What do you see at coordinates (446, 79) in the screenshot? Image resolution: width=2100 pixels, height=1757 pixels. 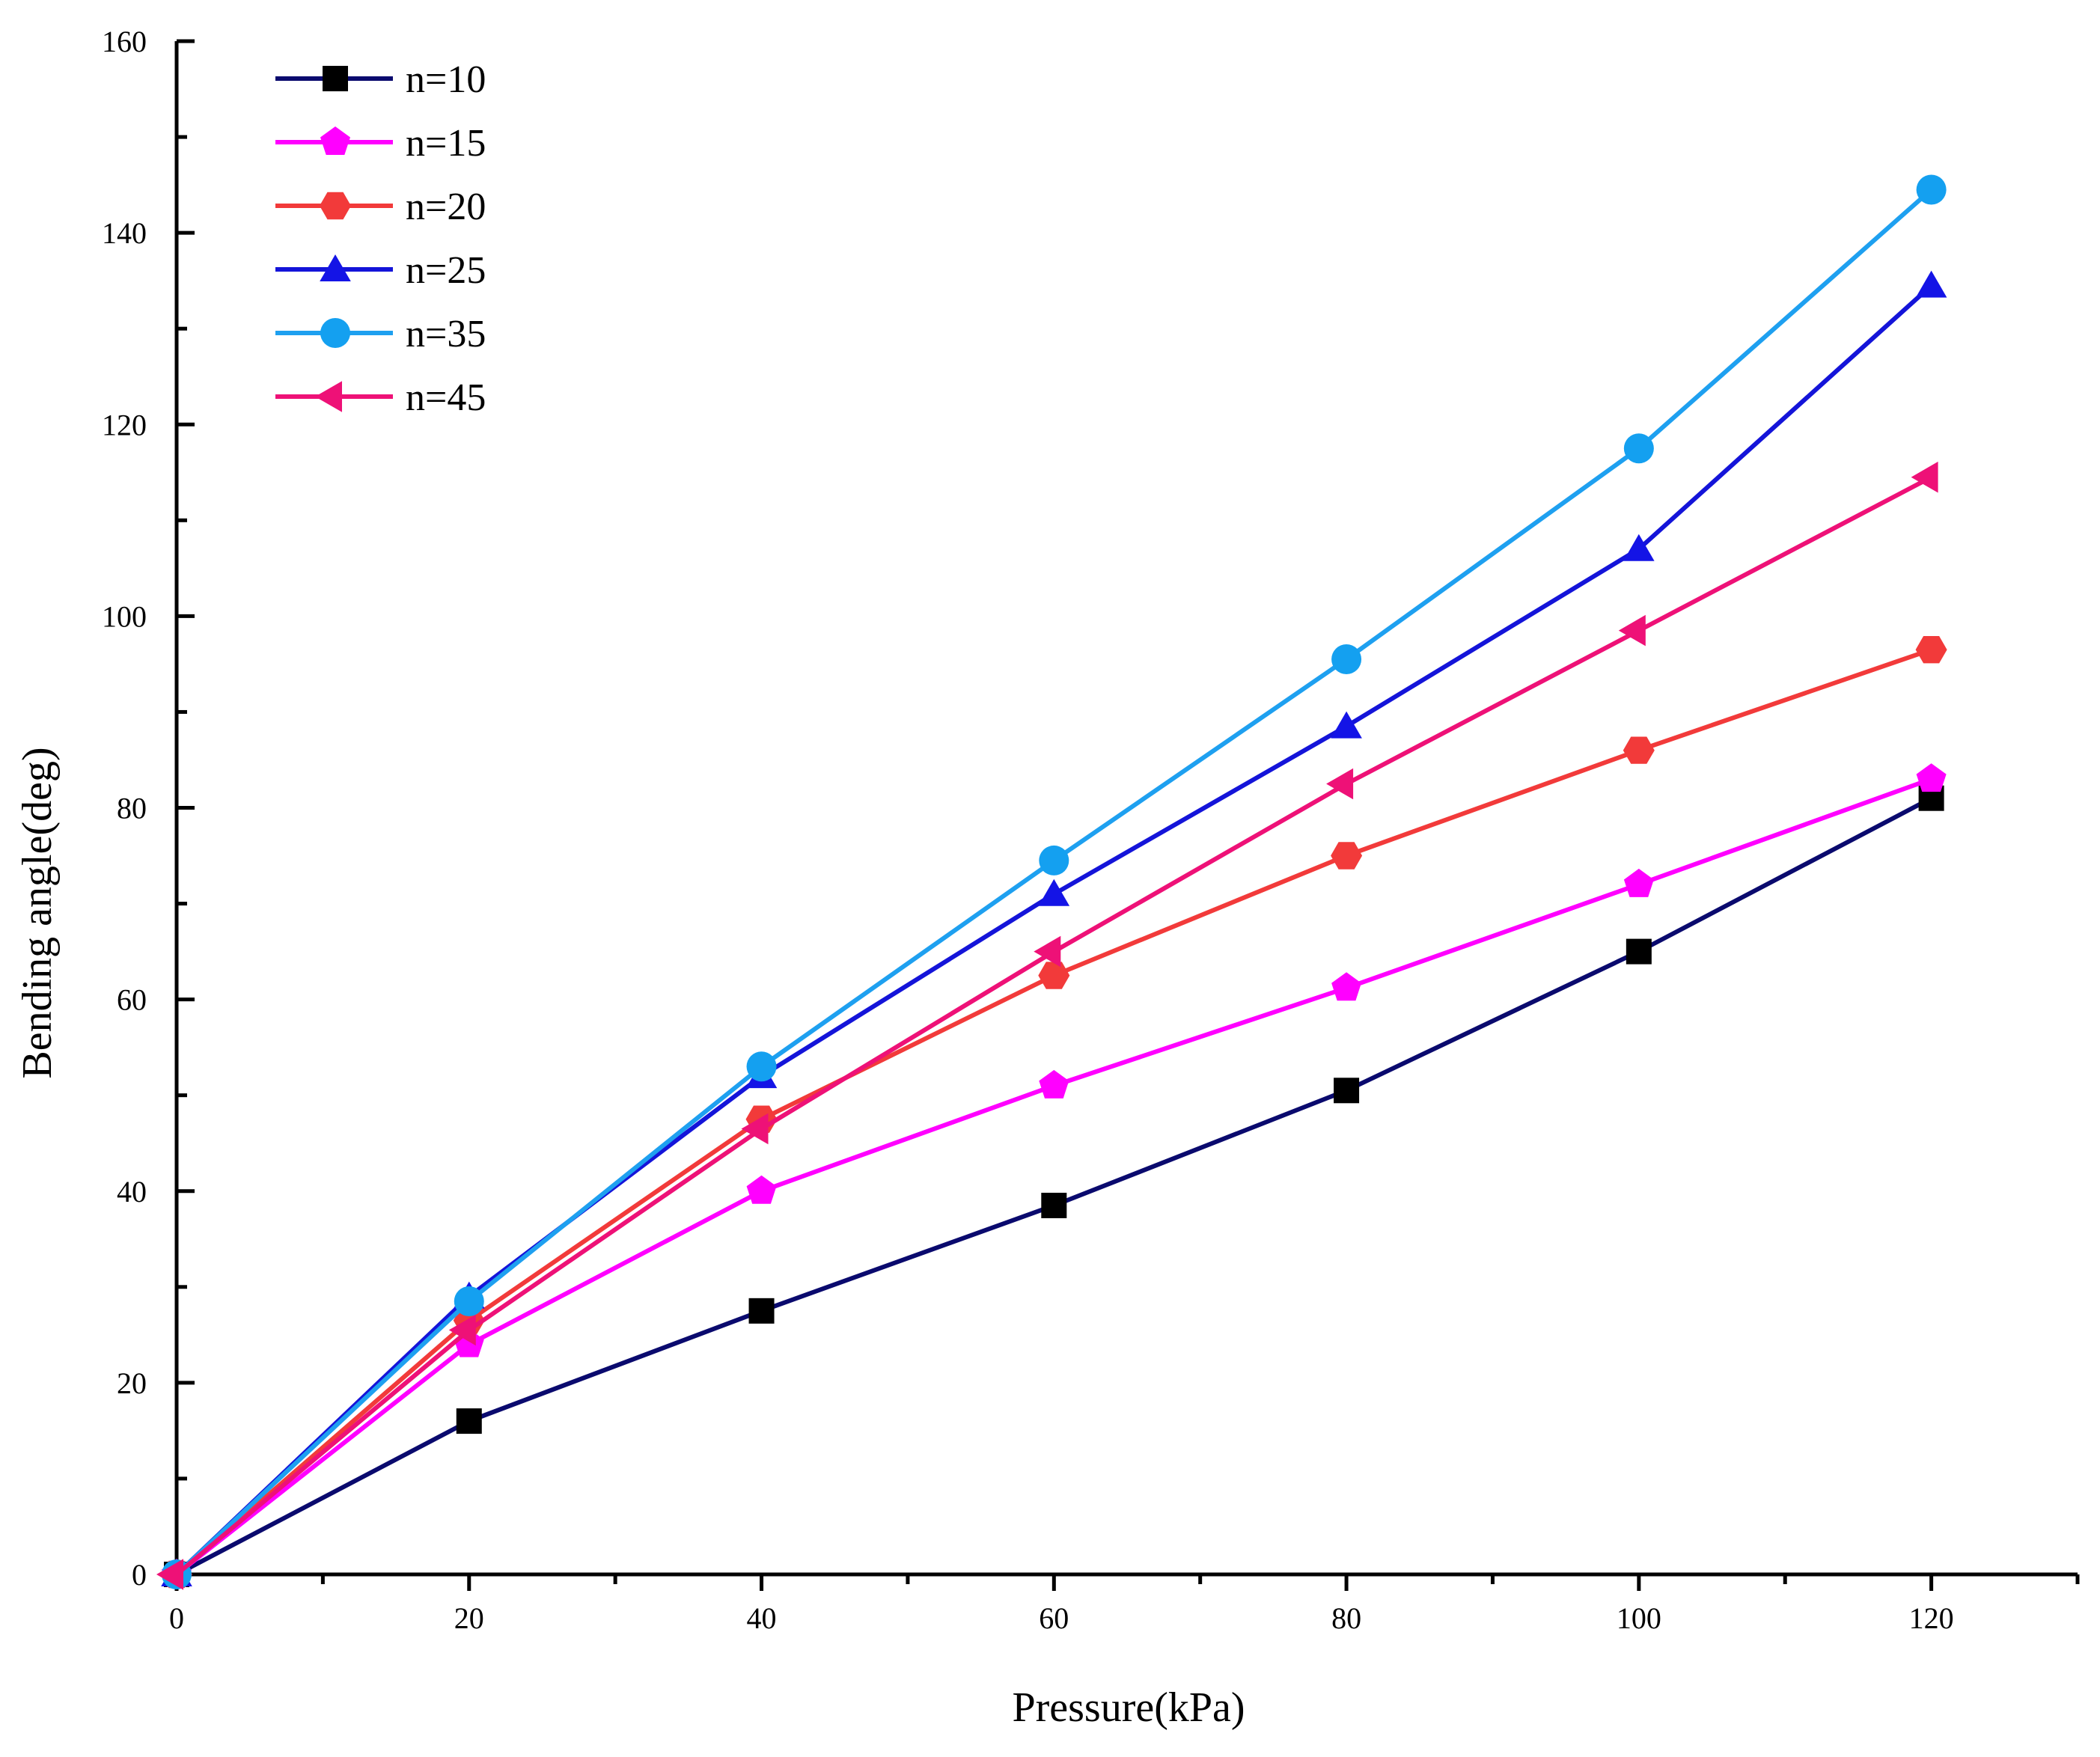 I see `legend-label: n=10` at bounding box center [446, 79].